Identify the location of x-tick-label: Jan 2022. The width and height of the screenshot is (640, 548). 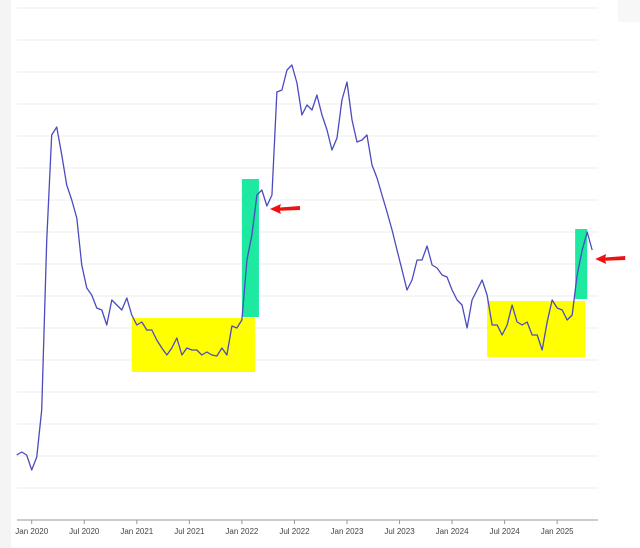
(241, 531).